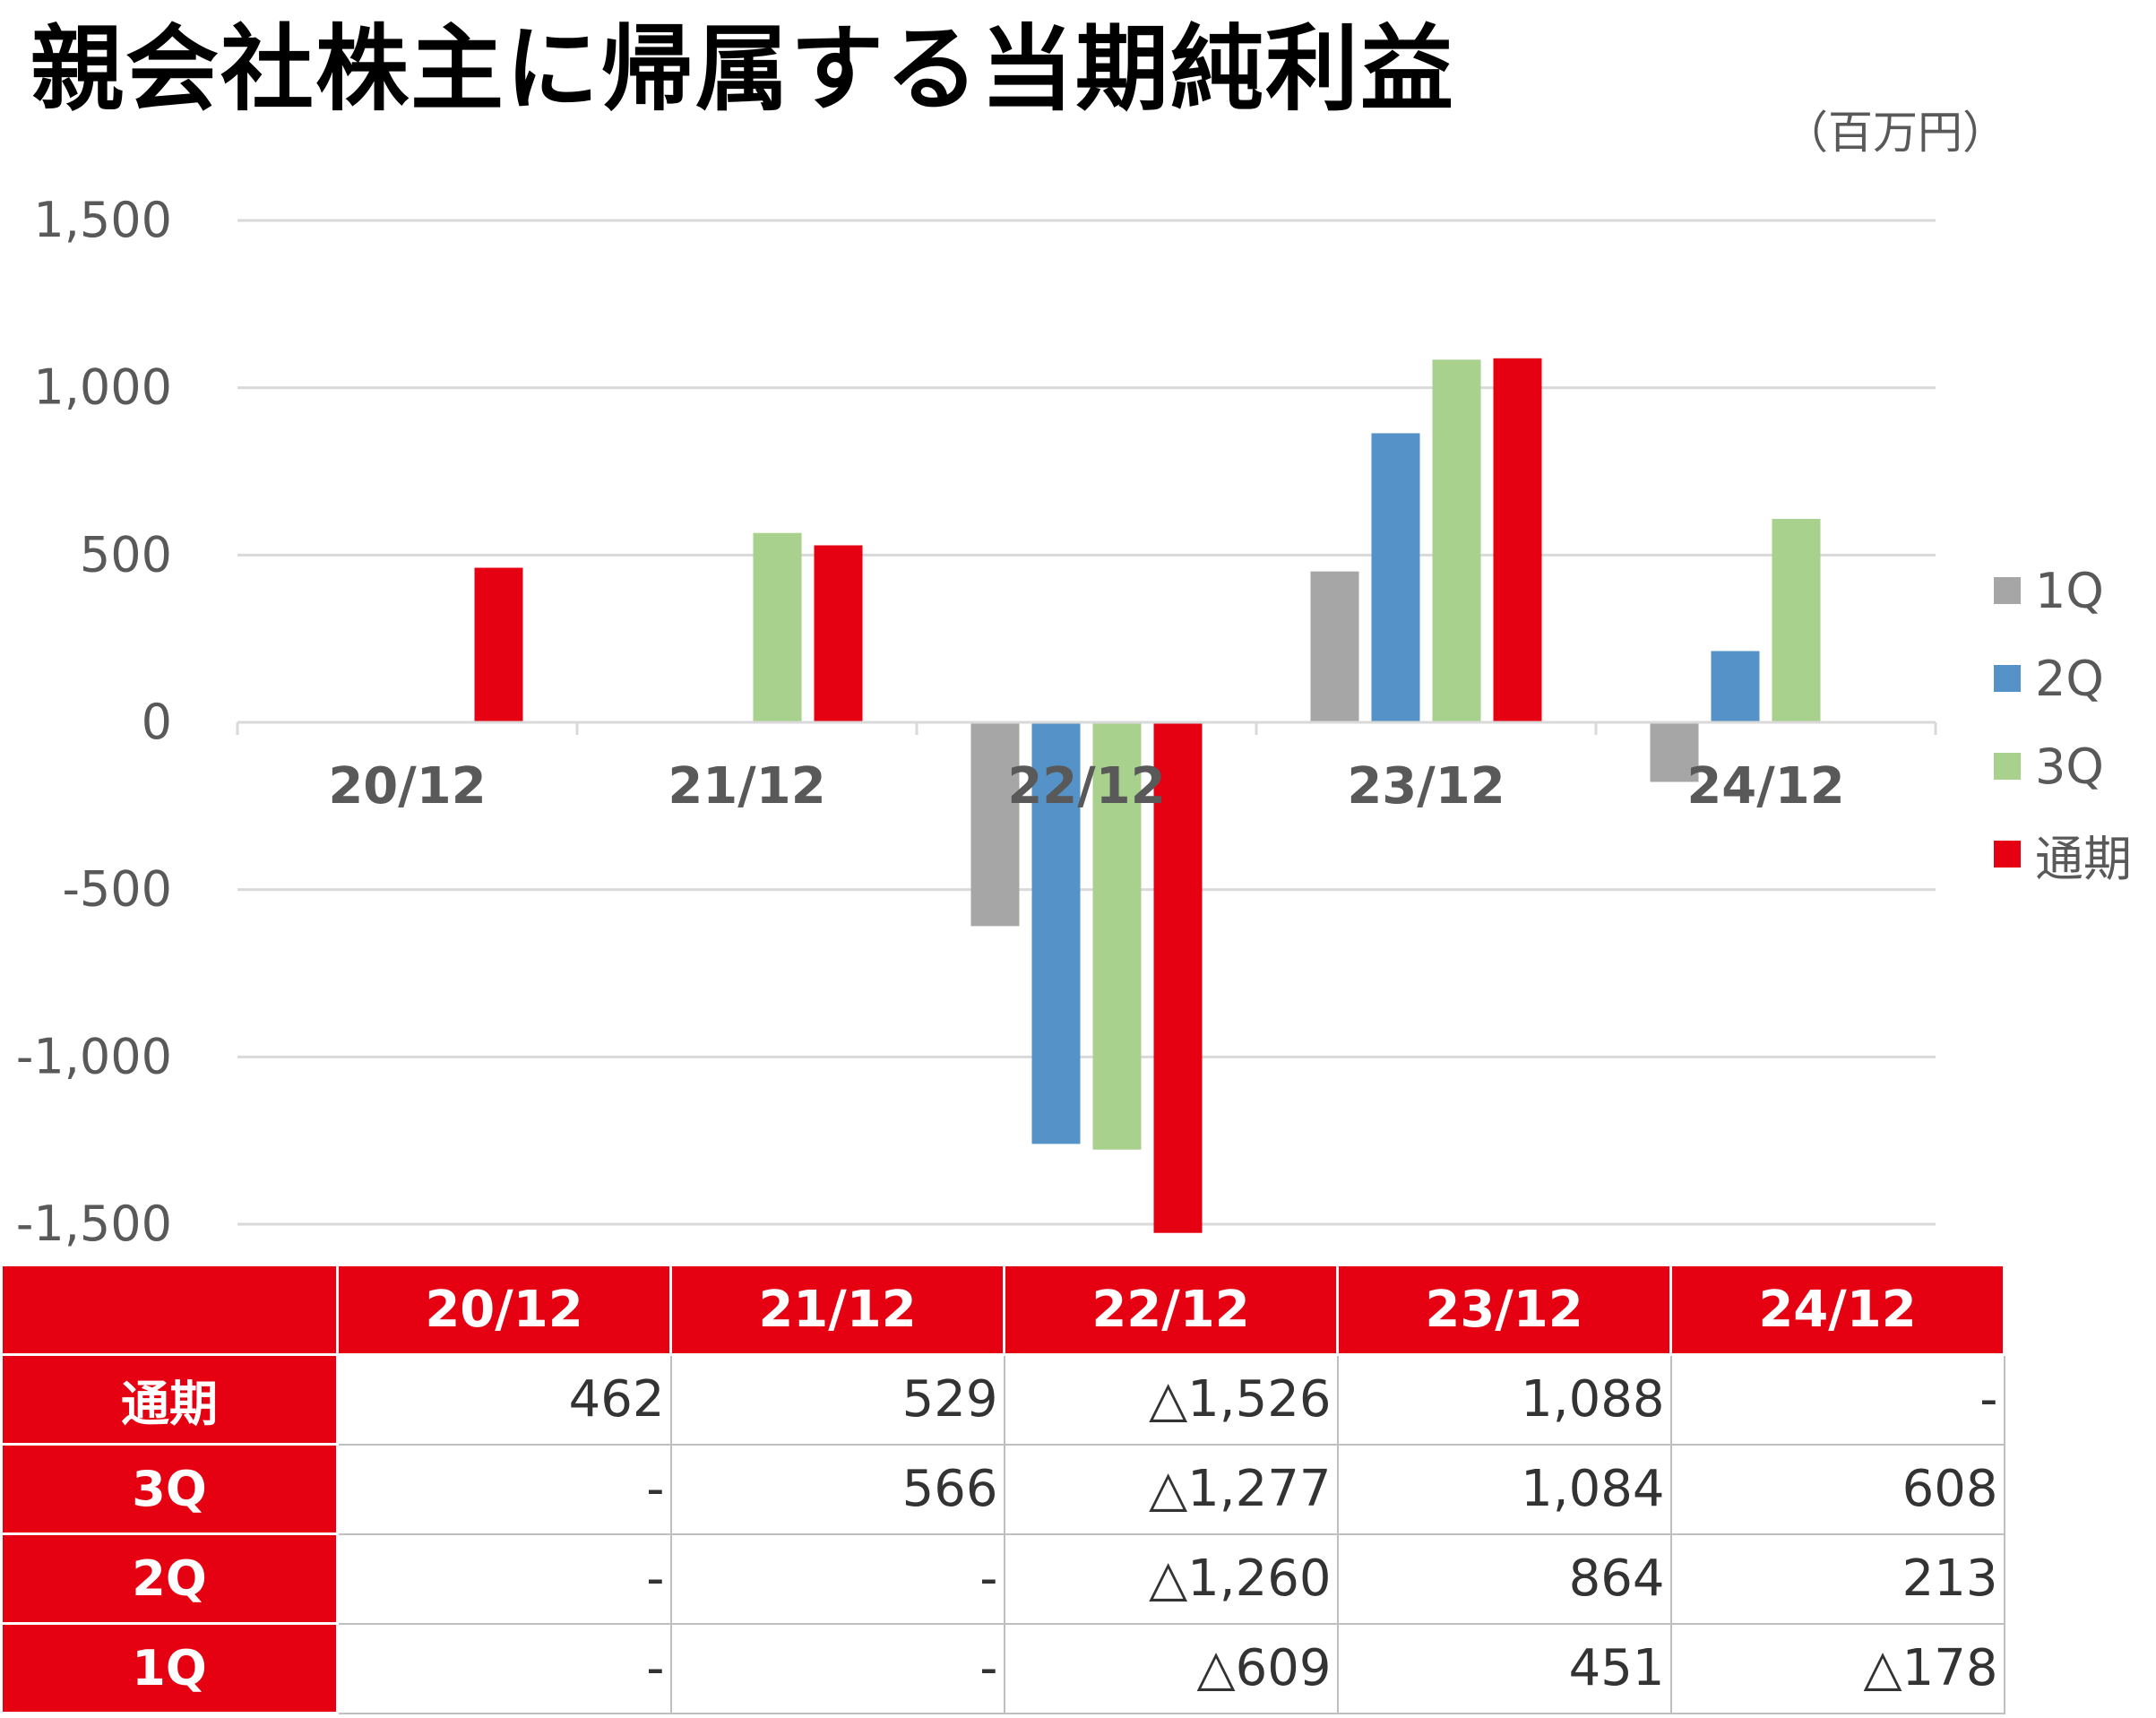  I want to click on table-row: 2Q - - △1,260 864 213, so click(1002, 1578).